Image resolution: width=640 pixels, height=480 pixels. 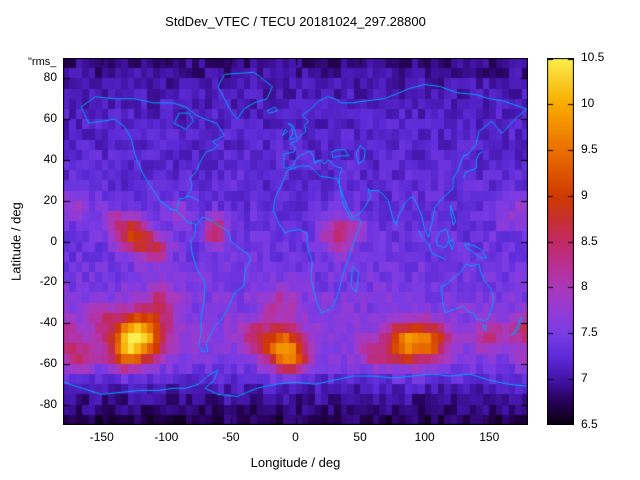 What do you see at coordinates (489, 437) in the screenshot?
I see `x-tick-label: 150` at bounding box center [489, 437].